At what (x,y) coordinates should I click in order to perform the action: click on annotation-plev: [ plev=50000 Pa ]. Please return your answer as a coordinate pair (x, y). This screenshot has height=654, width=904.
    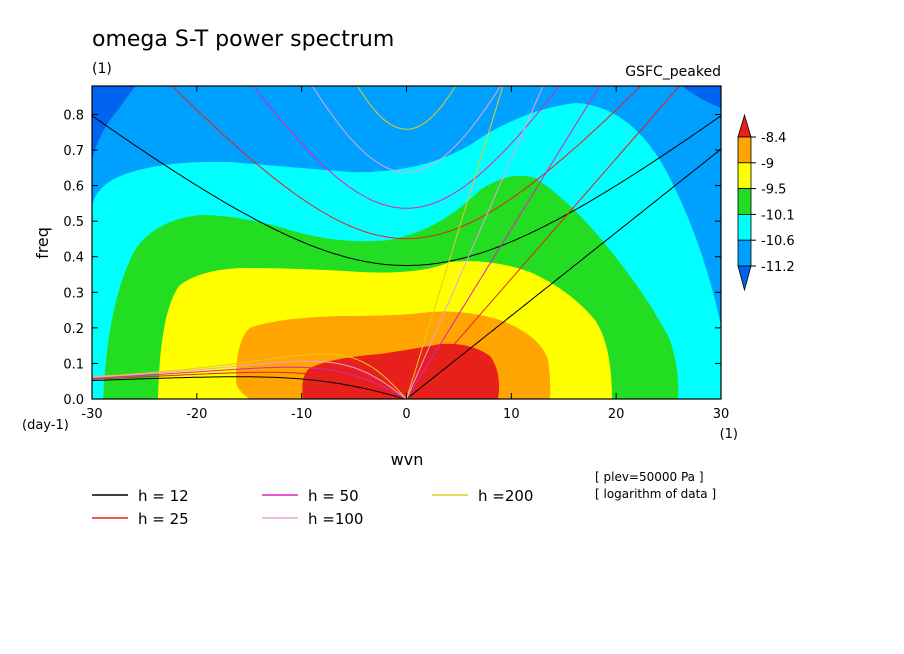
    Looking at the image, I should click on (649, 477).